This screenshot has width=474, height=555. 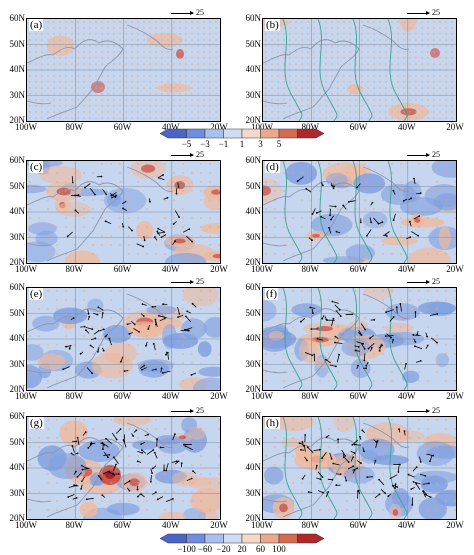 I want to click on lon-tick-label: 20W, so click(x=219, y=525).